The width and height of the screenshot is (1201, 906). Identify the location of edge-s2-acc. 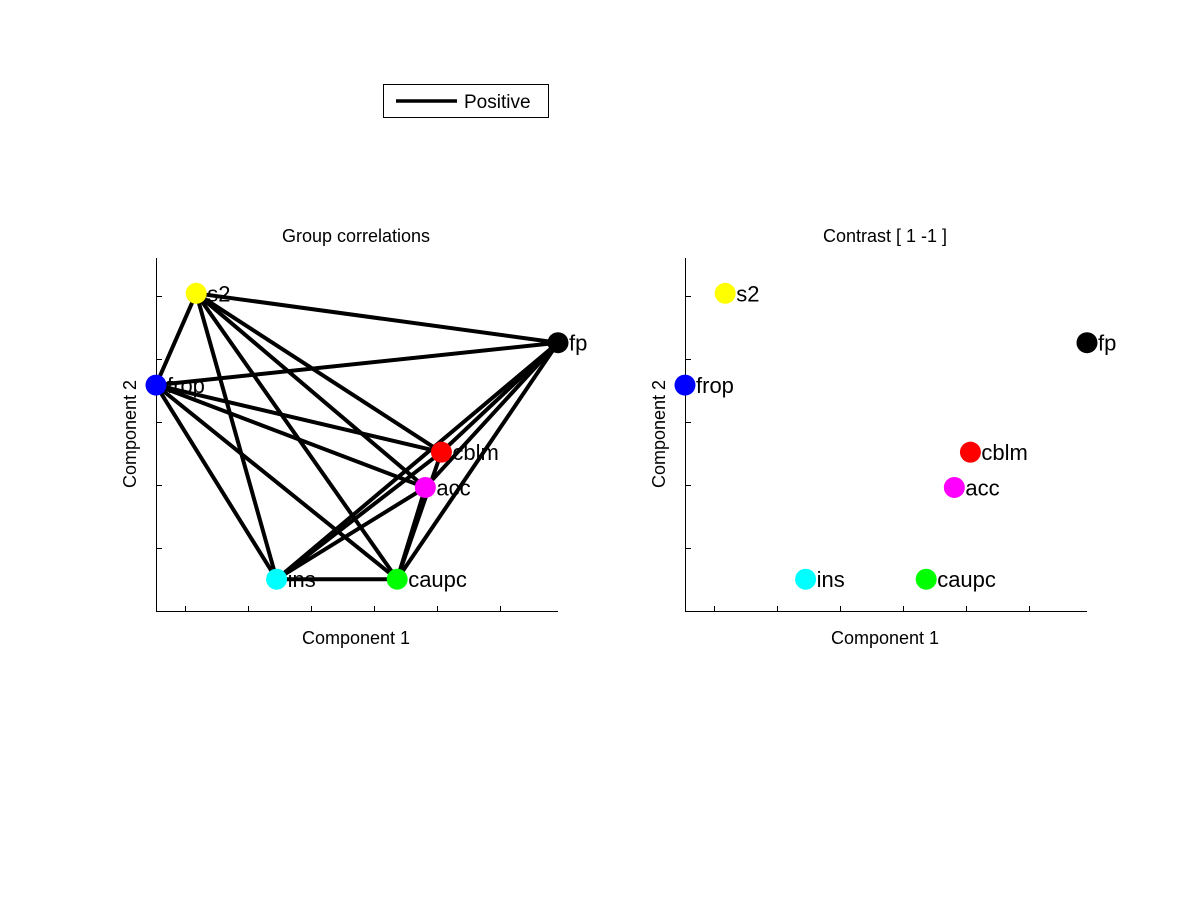
(311, 390).